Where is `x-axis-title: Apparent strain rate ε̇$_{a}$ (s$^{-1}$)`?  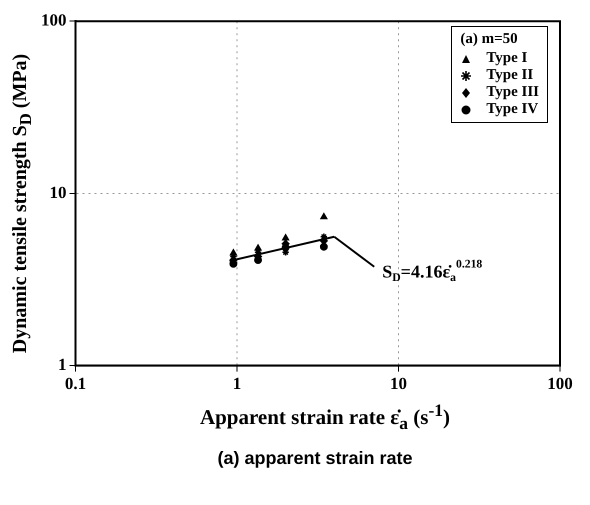
x-axis-title: Apparent strain rate ε̇$_{a}$ (s$^{-1}$) is located at coordinates (325, 417).